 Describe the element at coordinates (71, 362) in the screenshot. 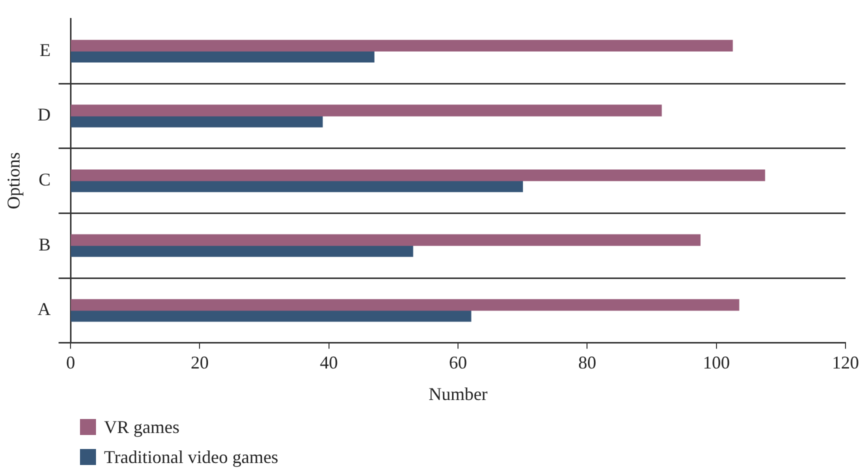

I see `x-tick-label: 0` at that location.